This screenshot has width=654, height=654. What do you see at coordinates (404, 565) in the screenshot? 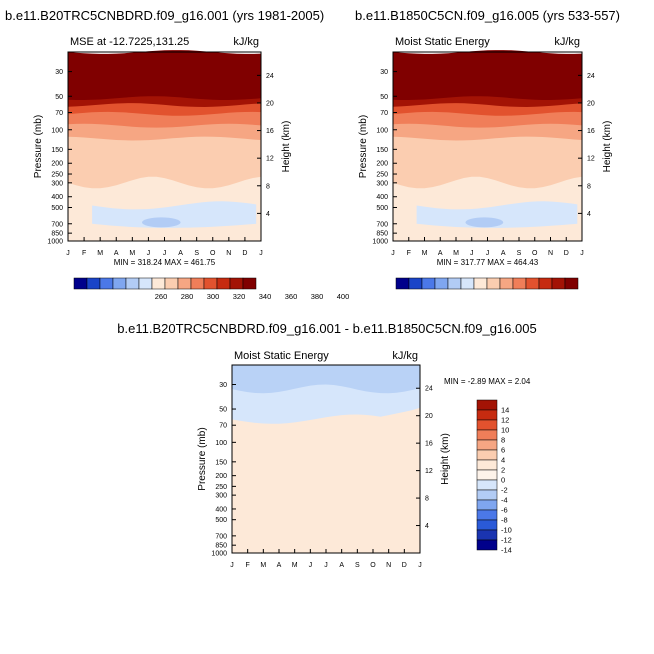
I see `x-tick-label: D` at bounding box center [404, 565].